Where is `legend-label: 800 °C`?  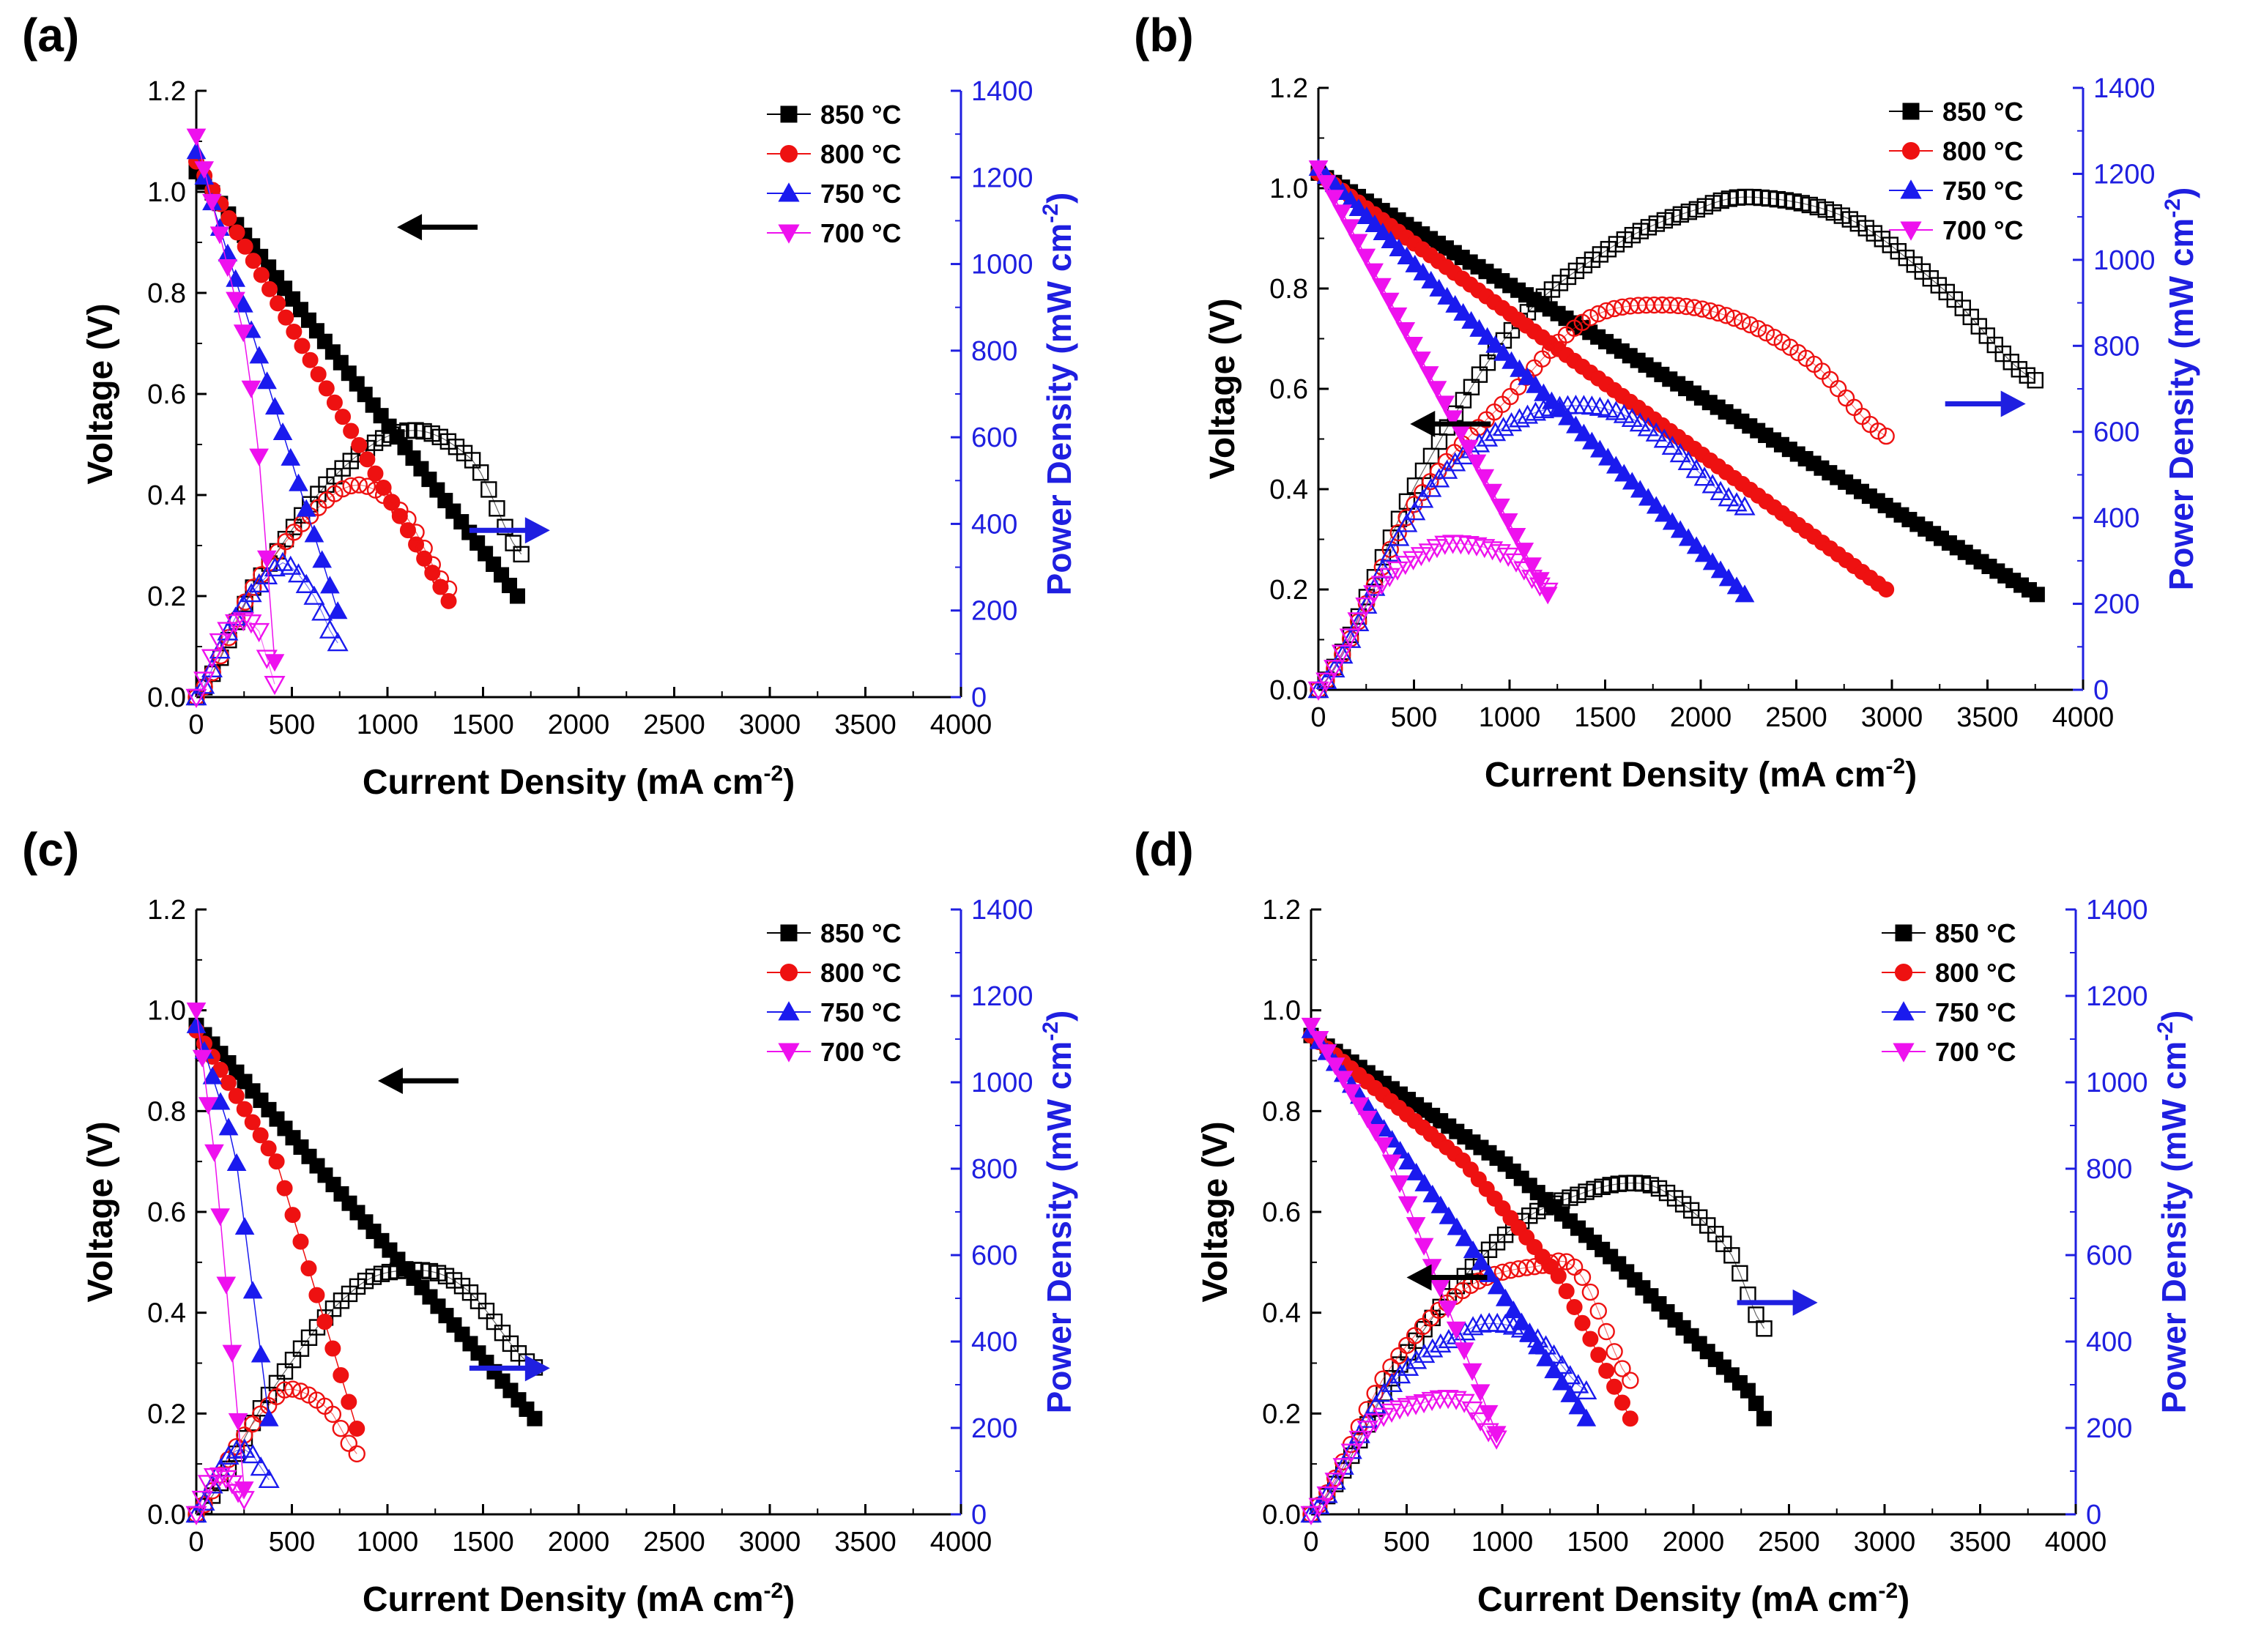
legend-label: 800 °C is located at coordinates (860, 973).